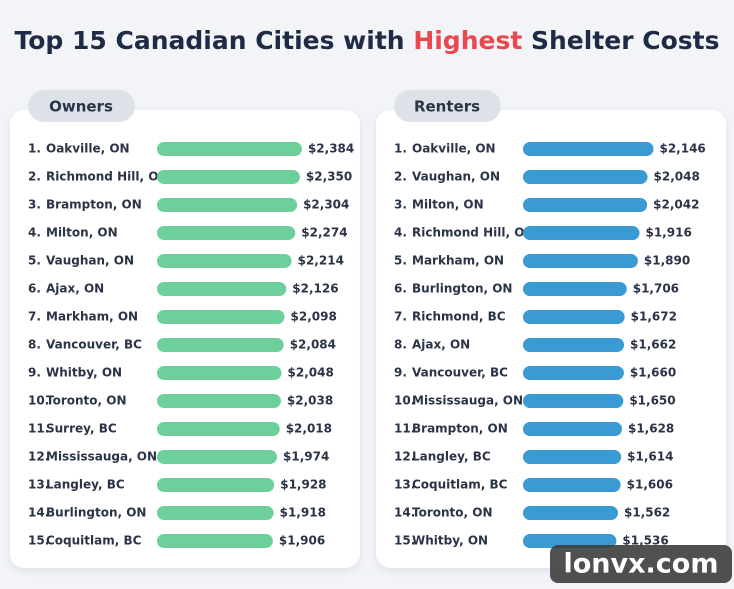 The image size is (734, 589). Describe the element at coordinates (309, 429) in the screenshot. I see `value-label: $2,018` at that location.